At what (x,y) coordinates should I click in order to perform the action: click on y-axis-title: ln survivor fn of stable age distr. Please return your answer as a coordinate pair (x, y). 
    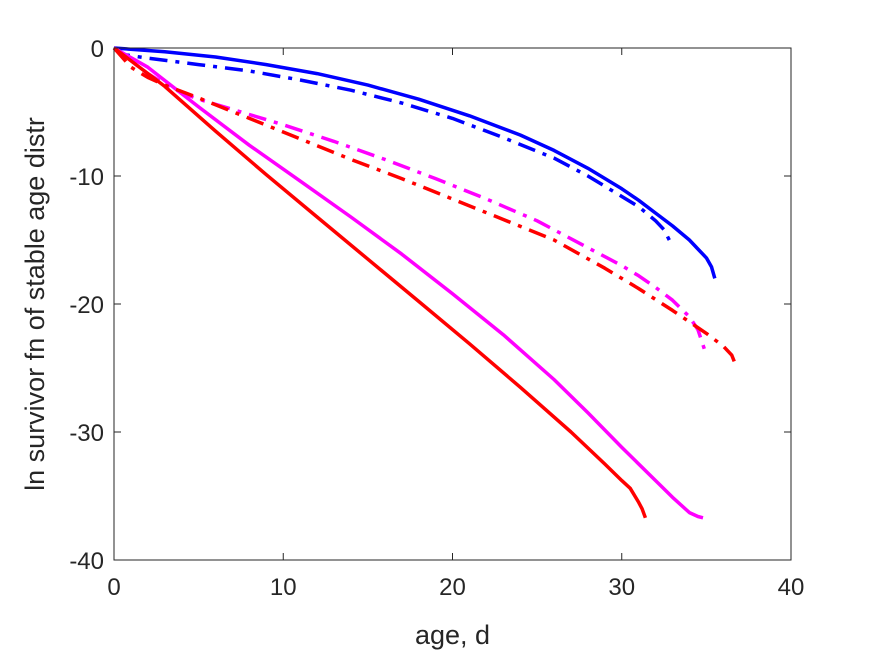
    Looking at the image, I should click on (35, 304).